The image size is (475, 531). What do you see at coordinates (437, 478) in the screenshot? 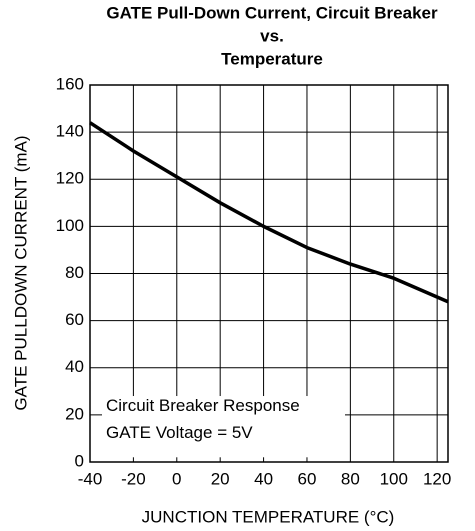
I see `x-tick-label: 120` at bounding box center [437, 478].